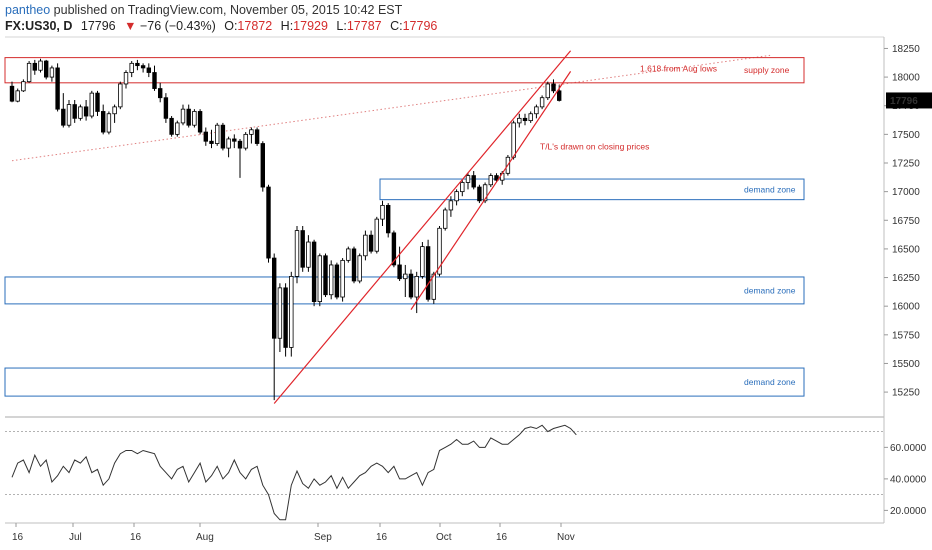  I want to click on price-axis-label: 15750, so click(906, 335).